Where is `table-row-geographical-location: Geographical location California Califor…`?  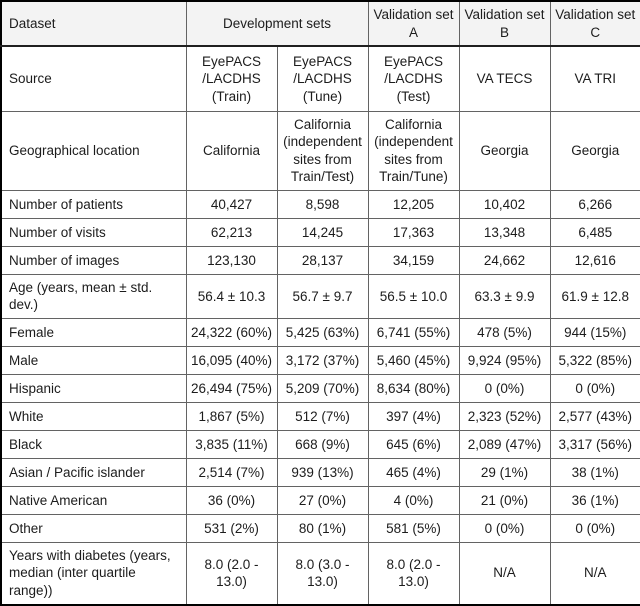 table-row-geographical-location: Geographical location California Califor… is located at coordinates (320, 150).